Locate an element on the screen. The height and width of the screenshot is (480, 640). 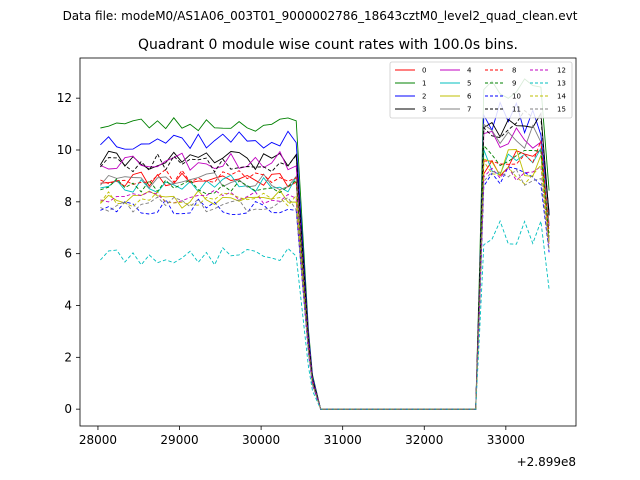
legend-label: 12 is located at coordinates (561, 71).